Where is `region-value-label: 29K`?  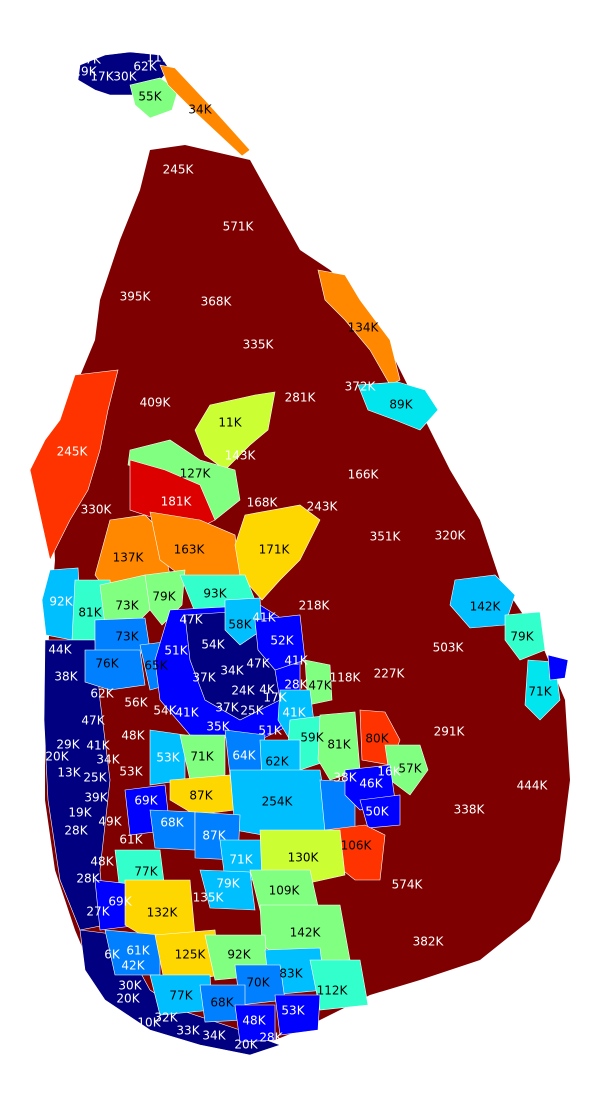
region-value-label: 29K is located at coordinates (68, 745).